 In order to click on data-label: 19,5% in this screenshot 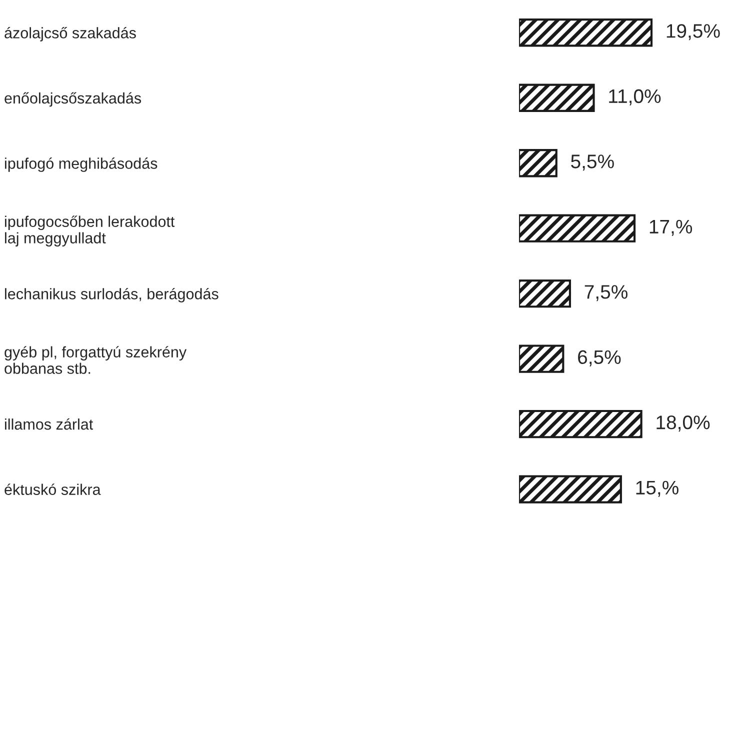, I will do `click(693, 32)`.